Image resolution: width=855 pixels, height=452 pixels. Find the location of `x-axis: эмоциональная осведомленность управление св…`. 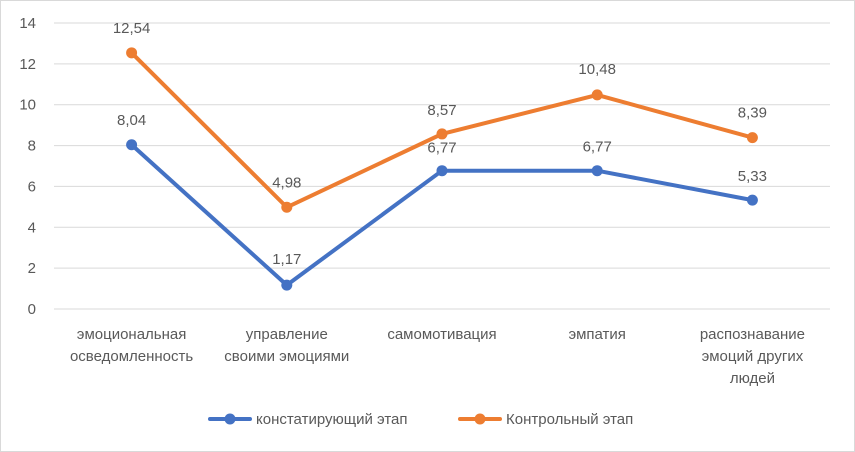

x-axis: эмоциональная осведомленность управление св… is located at coordinates (437, 356).